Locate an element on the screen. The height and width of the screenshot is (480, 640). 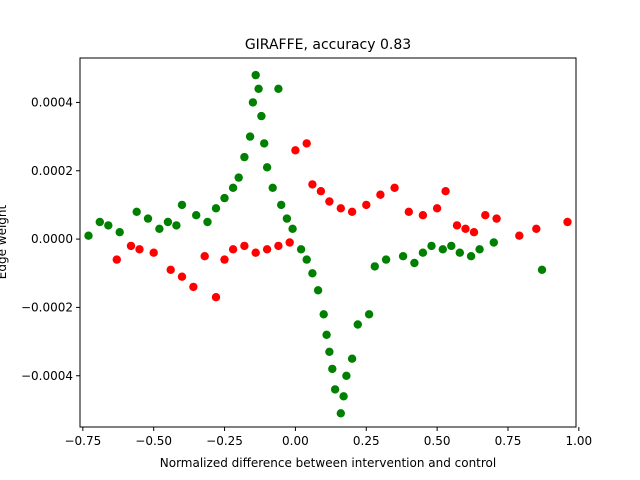
y-tick-label-2: 0.0000 is located at coordinates (52, 239).